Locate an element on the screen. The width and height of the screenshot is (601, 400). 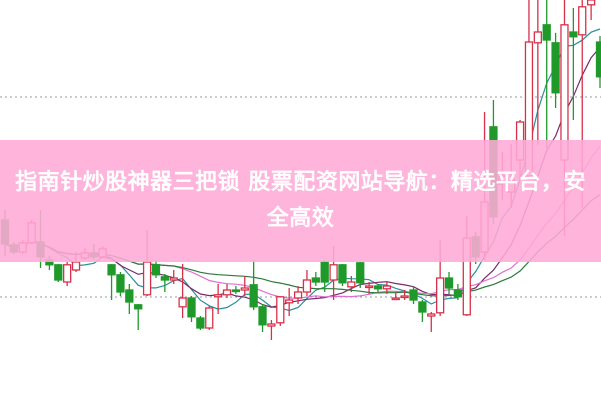
banner-title: 指南针炒股神器三把锁 股票配资网站导航：精选平台，安全高效 is located at coordinates (300, 200).